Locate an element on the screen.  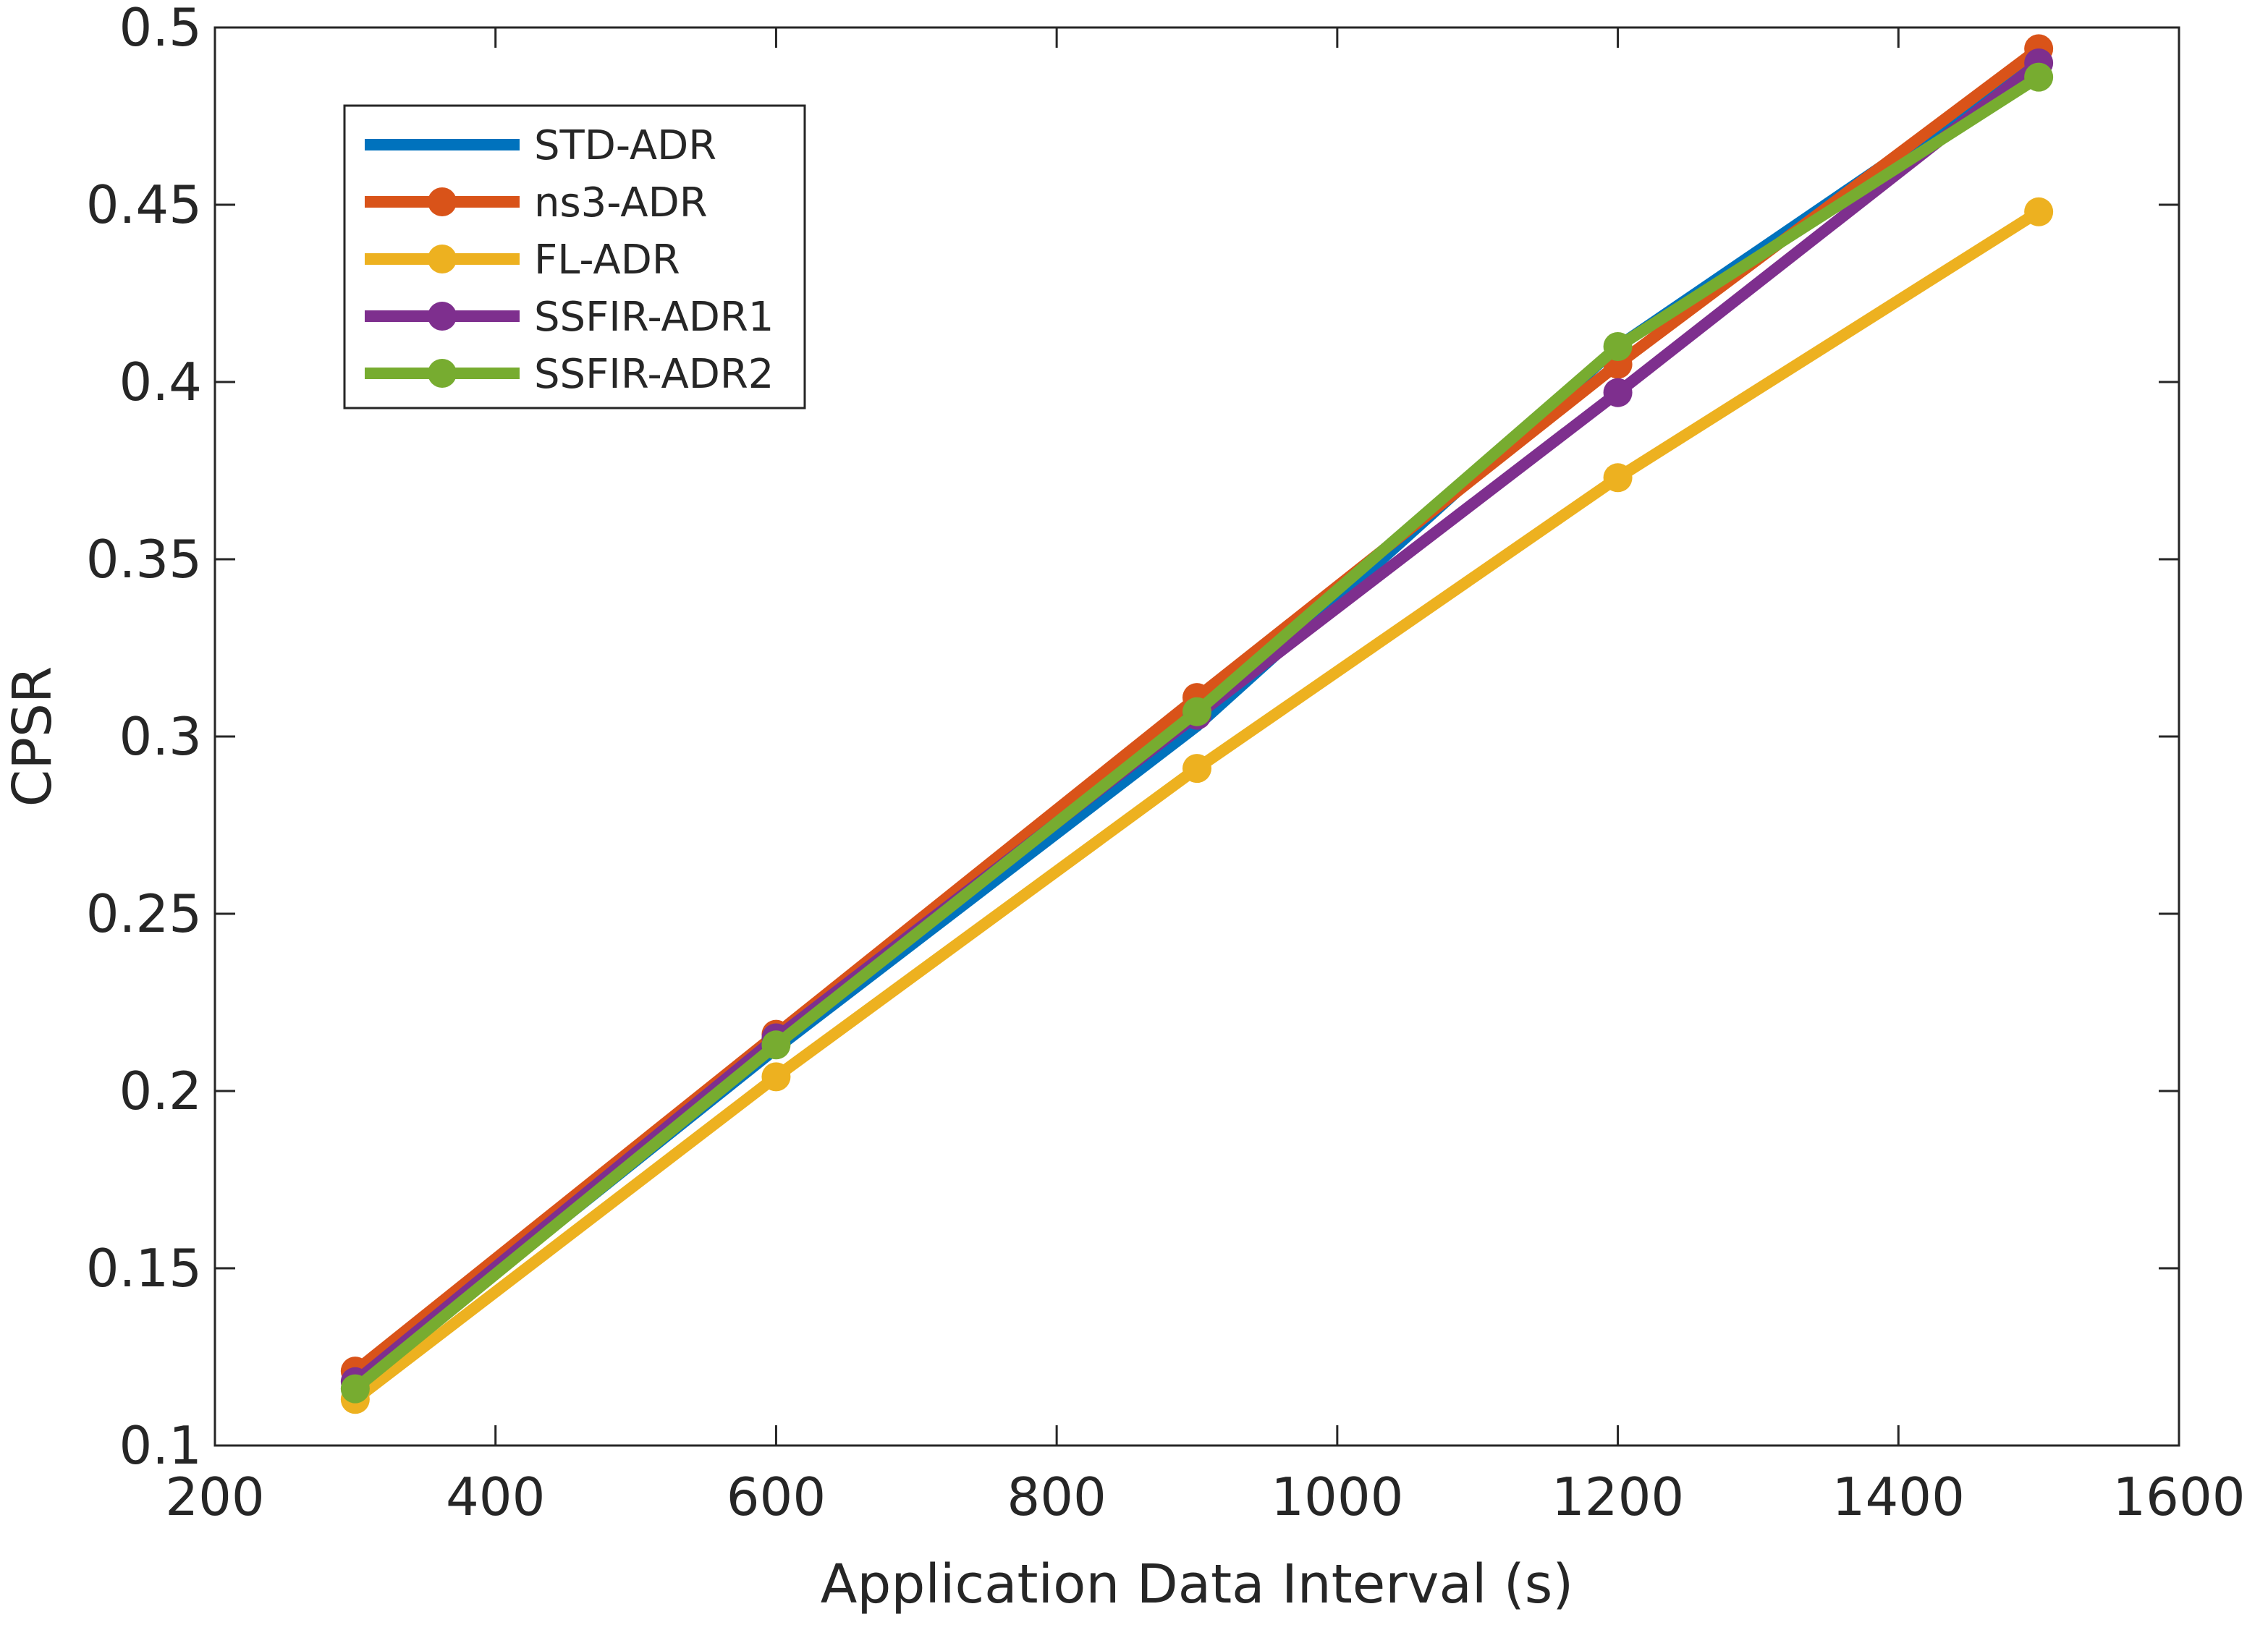
legend-item: SSFIR-ADR2 is located at coordinates (569, 374).